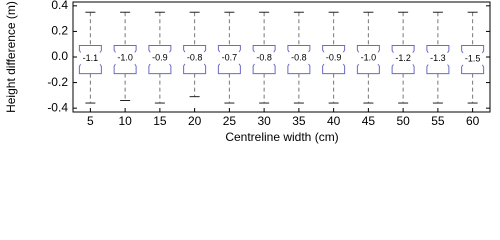 The image size is (500, 240). Describe the element at coordinates (59, 6) in the screenshot. I see `y-tick-label: 0.4` at that location.